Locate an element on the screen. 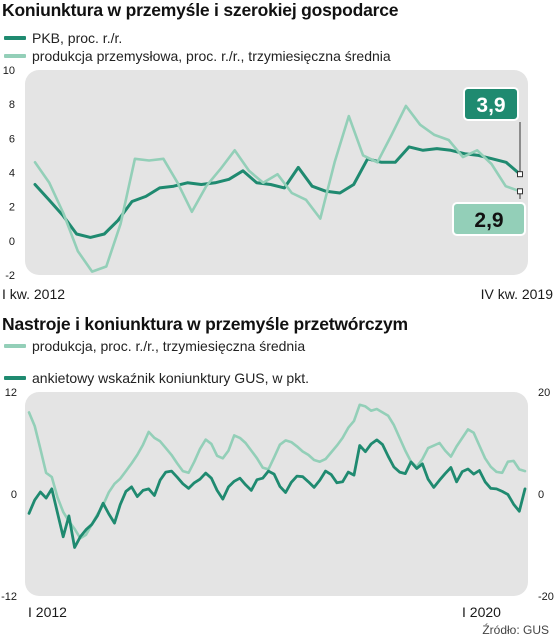 The image size is (555, 640). chart1-x-end: IV kw. 2019 is located at coordinates (517, 294).